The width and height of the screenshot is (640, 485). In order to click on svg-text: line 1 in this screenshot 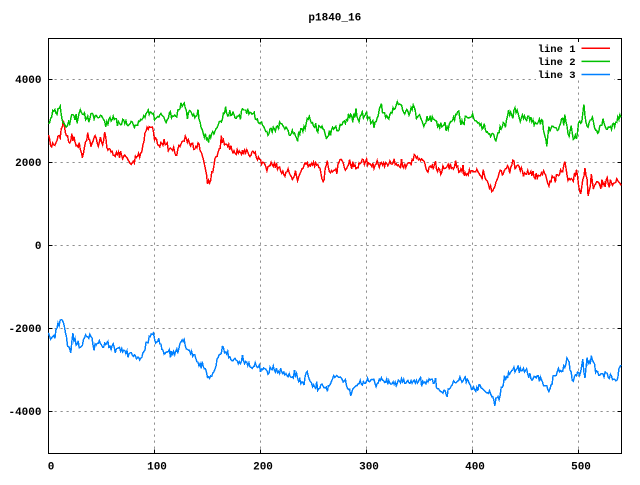, I will do `click(557, 50)`.